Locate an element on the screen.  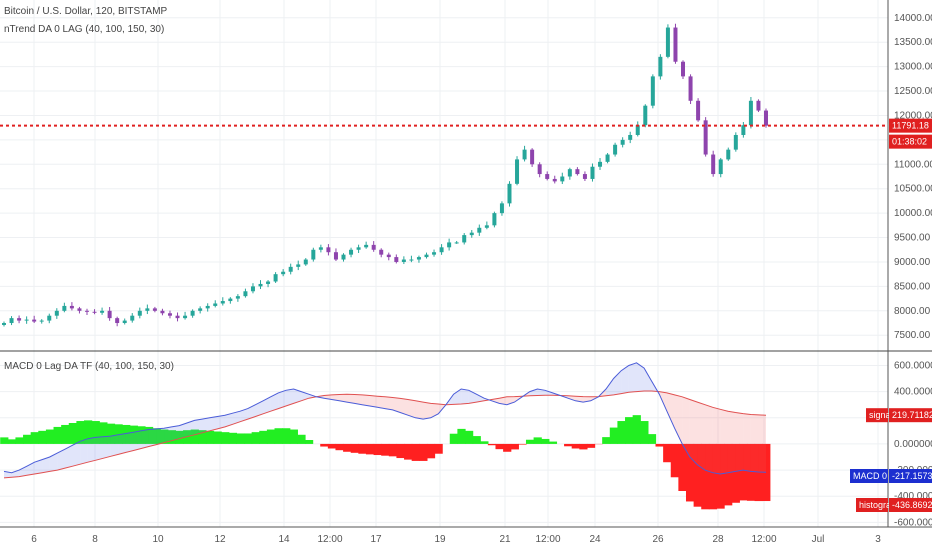
time-tick-label: 6 is located at coordinates (34, 539).